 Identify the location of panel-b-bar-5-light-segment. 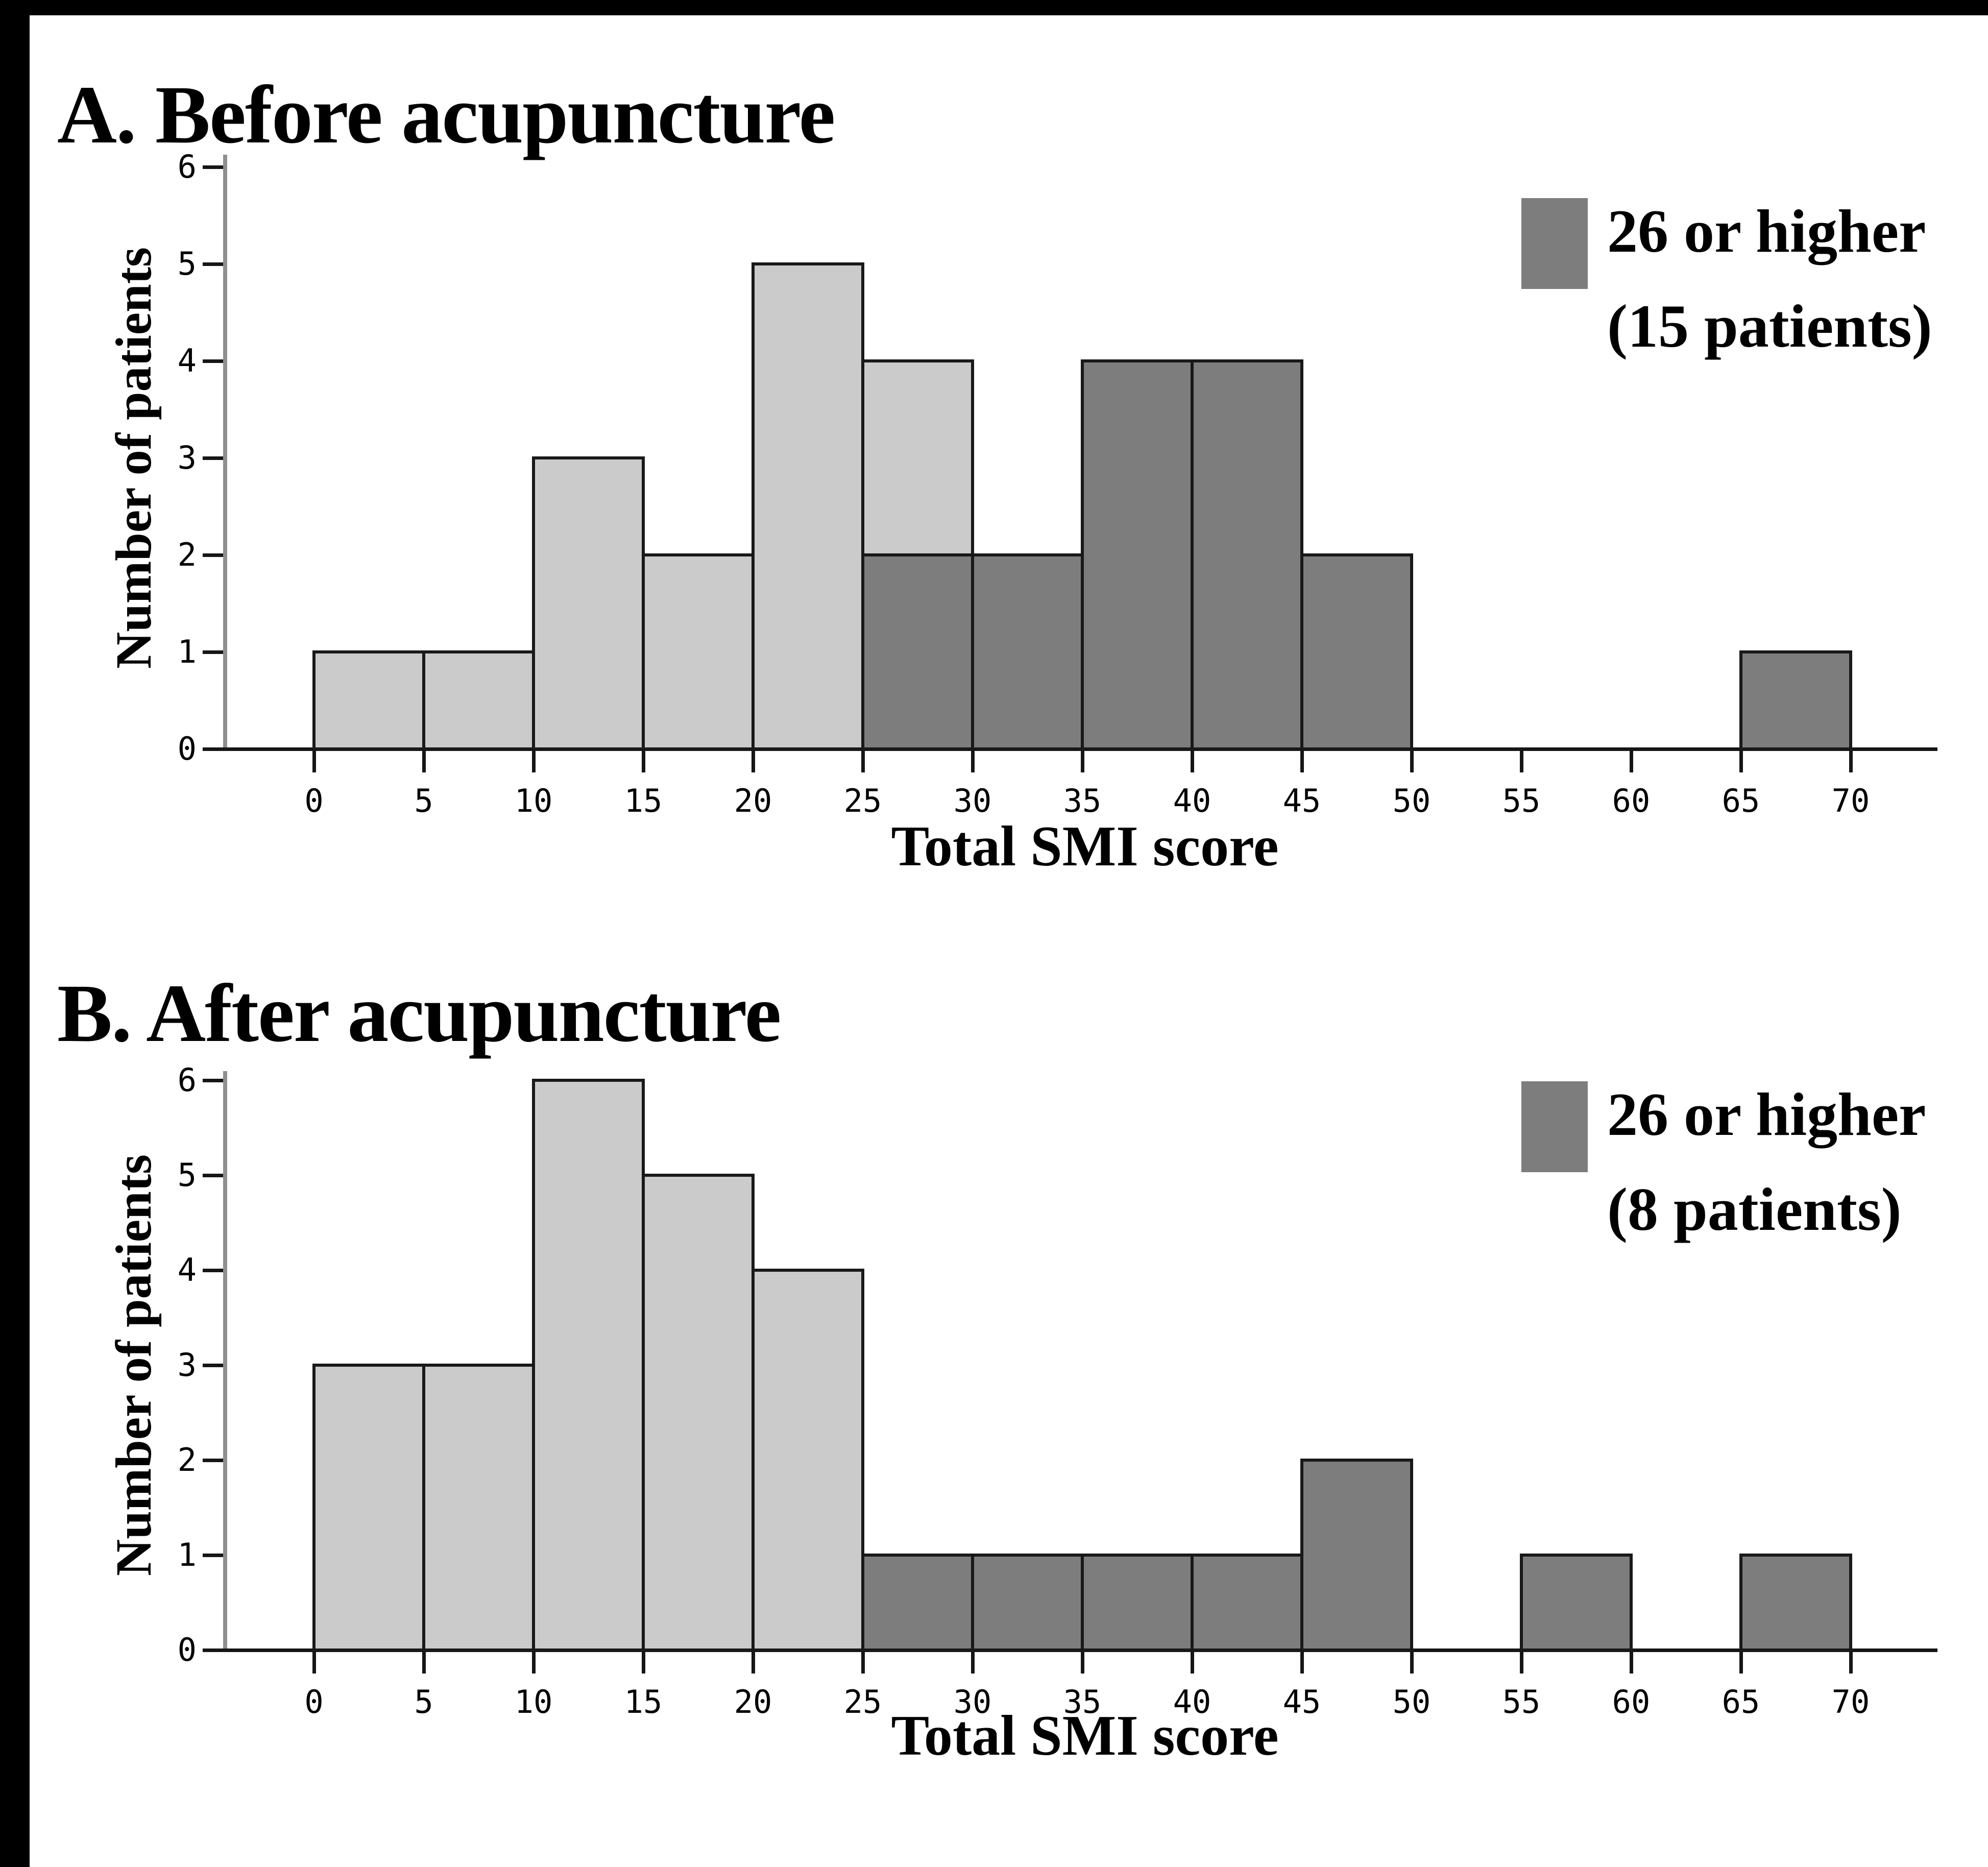
(478, 1508).